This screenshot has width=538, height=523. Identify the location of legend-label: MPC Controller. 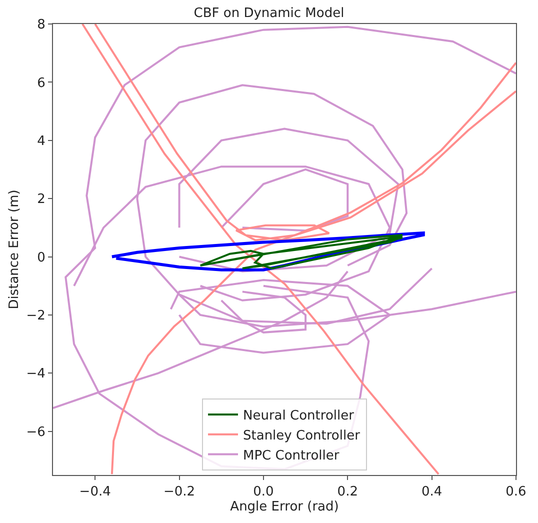
(291, 456).